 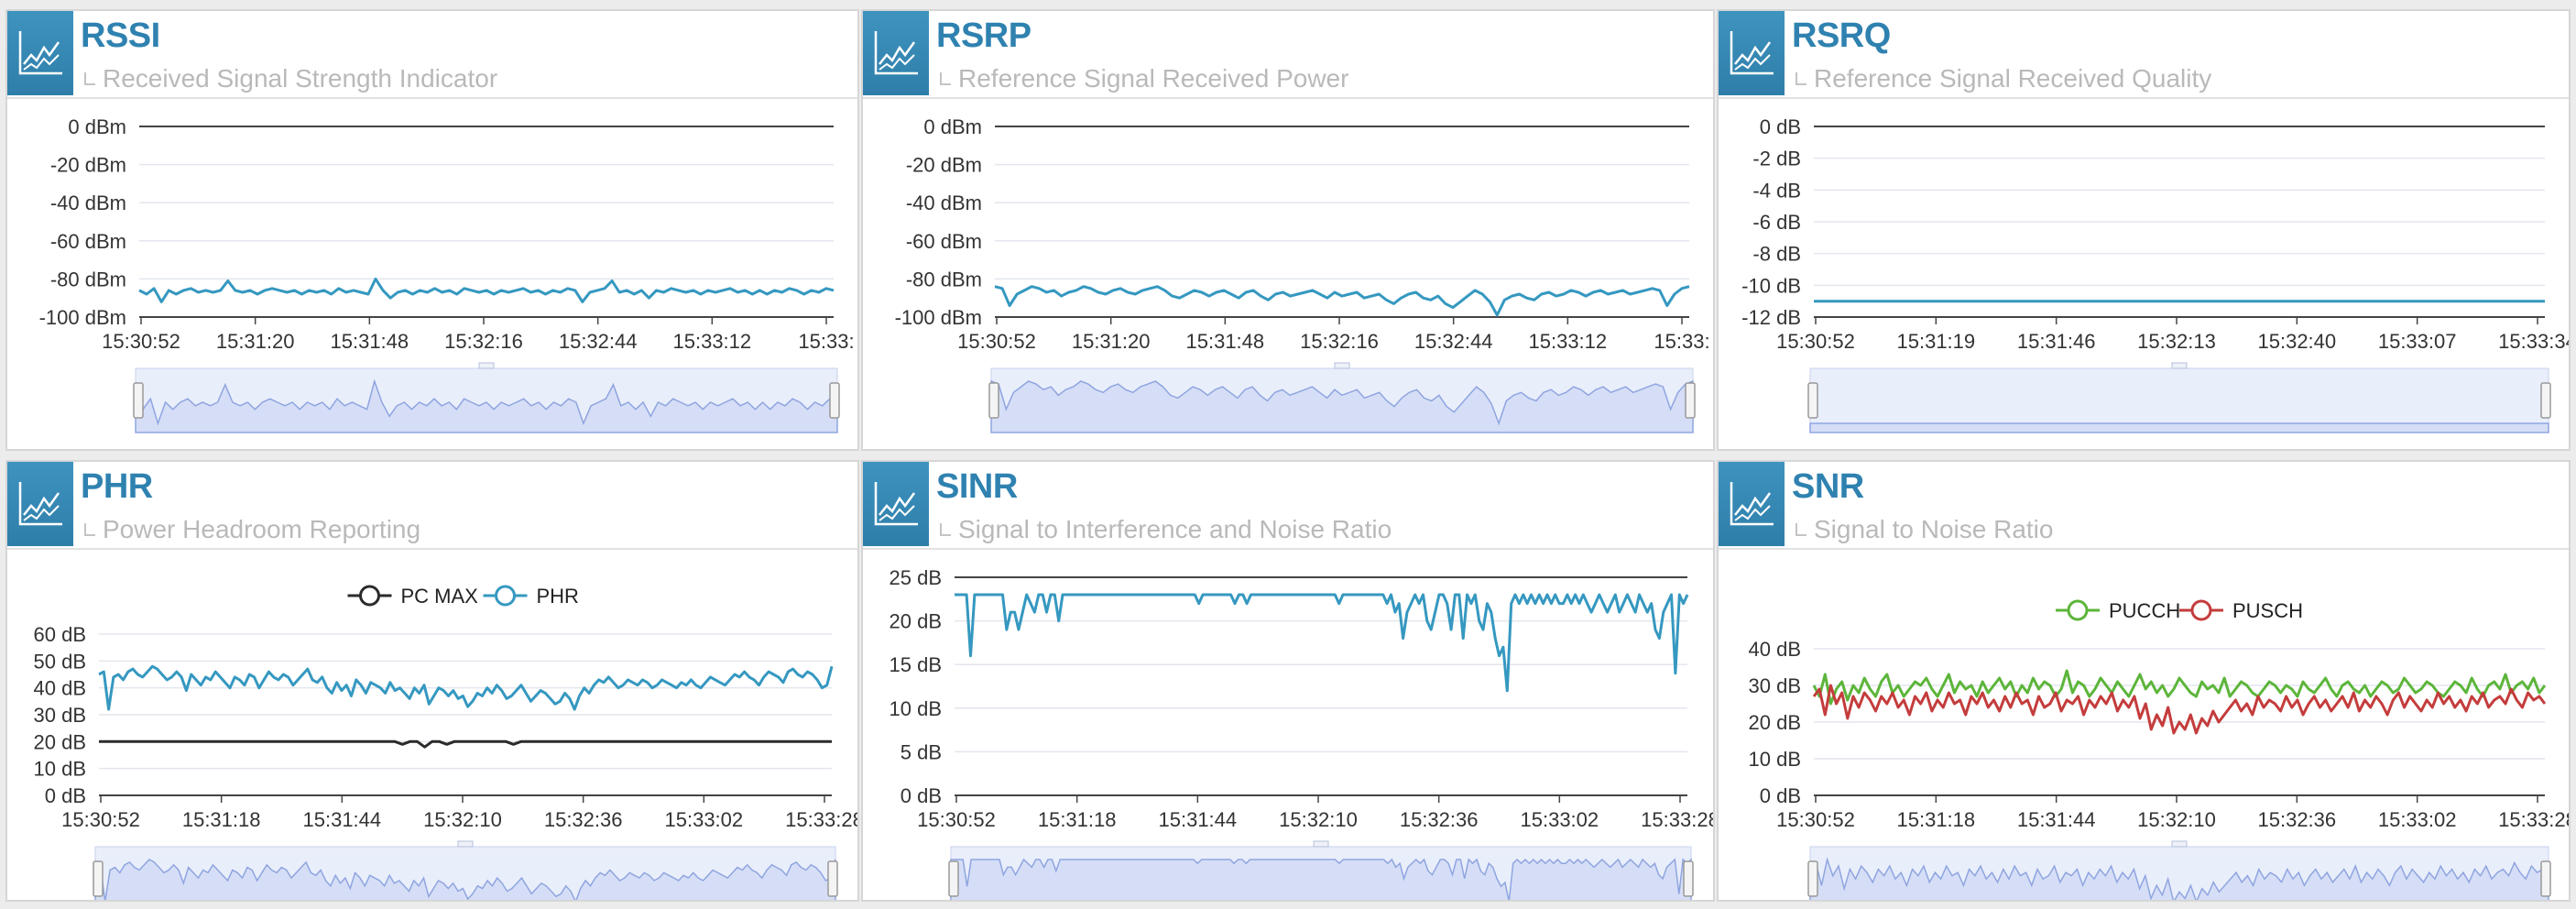 I want to click on panel-subtitle: Power Headroom Reporting, so click(x=252, y=529).